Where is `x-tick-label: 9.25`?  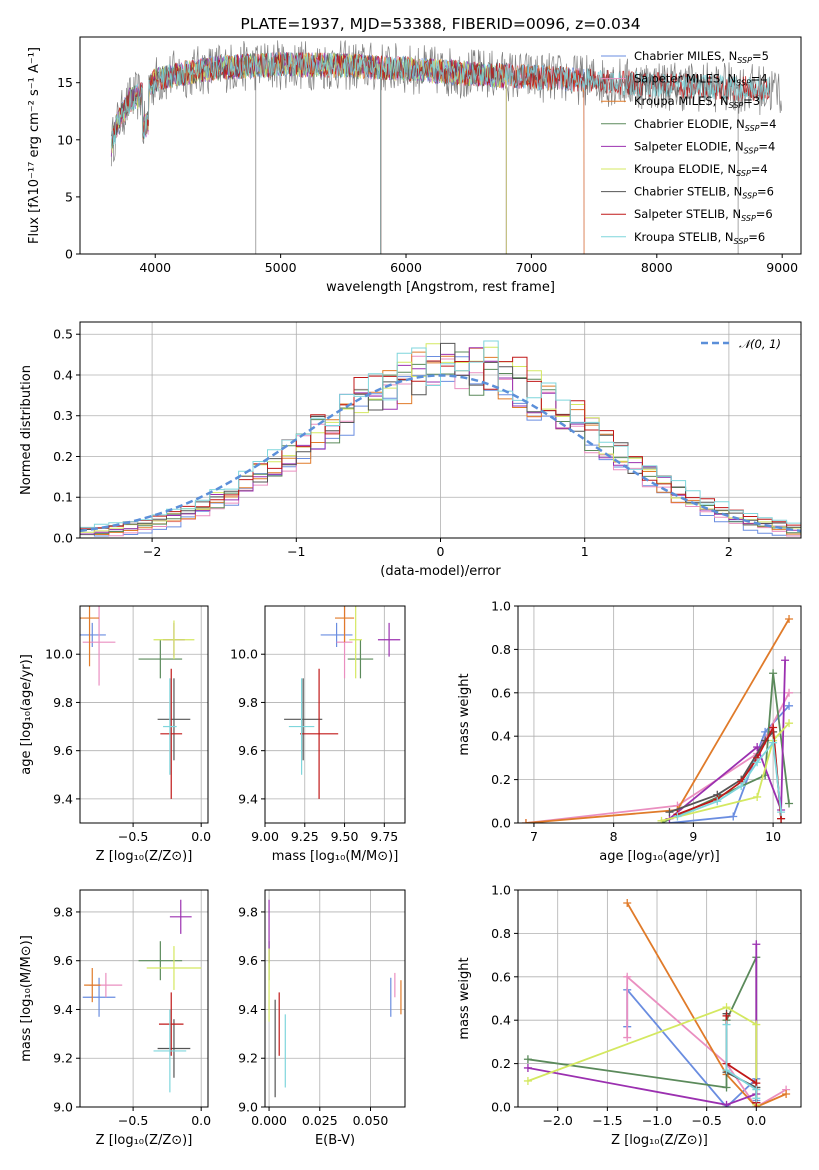
x-tick-label: 9.25 is located at coordinates (305, 836).